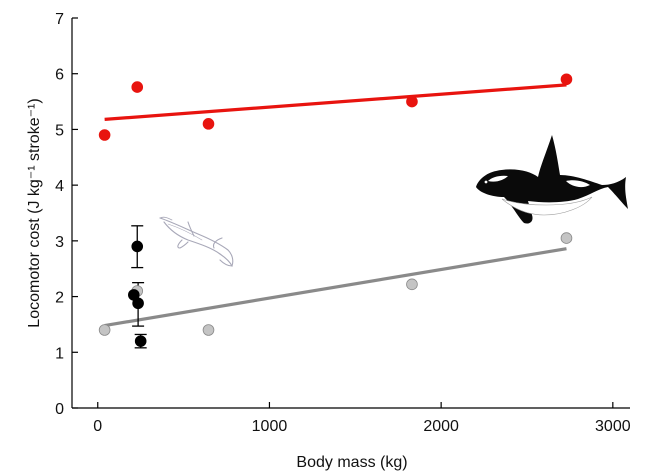 This screenshot has height=474, width=648. I want to click on y-tick-label: 3, so click(59, 242).